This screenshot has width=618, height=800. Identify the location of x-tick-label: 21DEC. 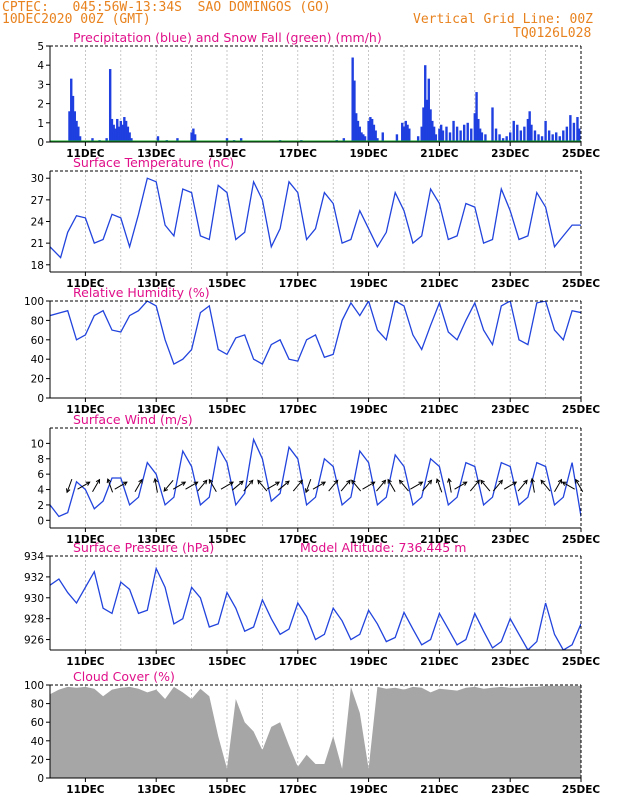
(439, 662).